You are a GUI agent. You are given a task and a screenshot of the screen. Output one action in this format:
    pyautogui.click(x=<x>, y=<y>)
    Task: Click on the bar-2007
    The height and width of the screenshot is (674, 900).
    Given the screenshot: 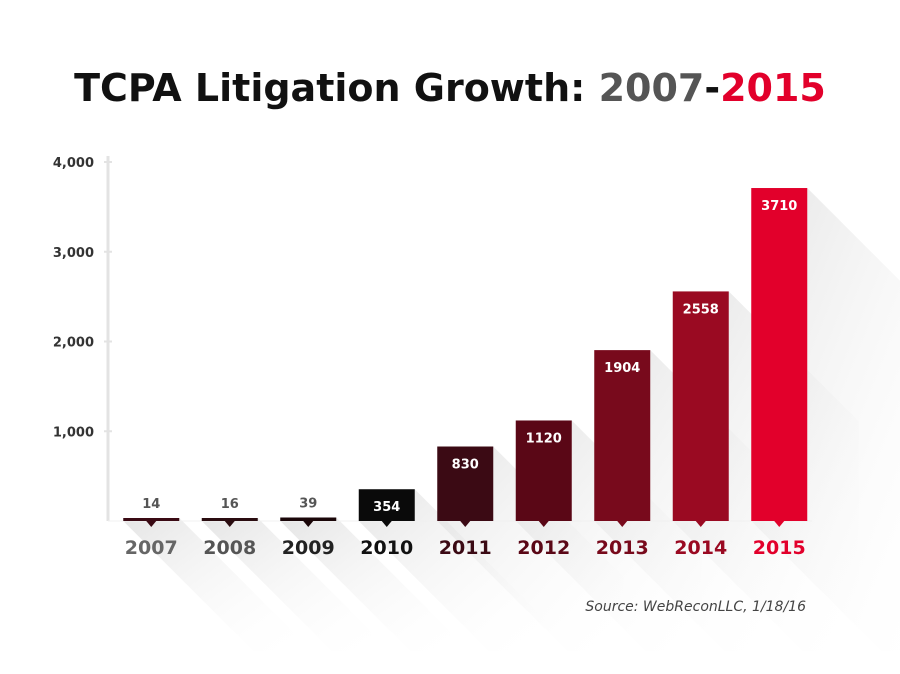 What is the action you would take?
    pyautogui.click(x=151, y=519)
    